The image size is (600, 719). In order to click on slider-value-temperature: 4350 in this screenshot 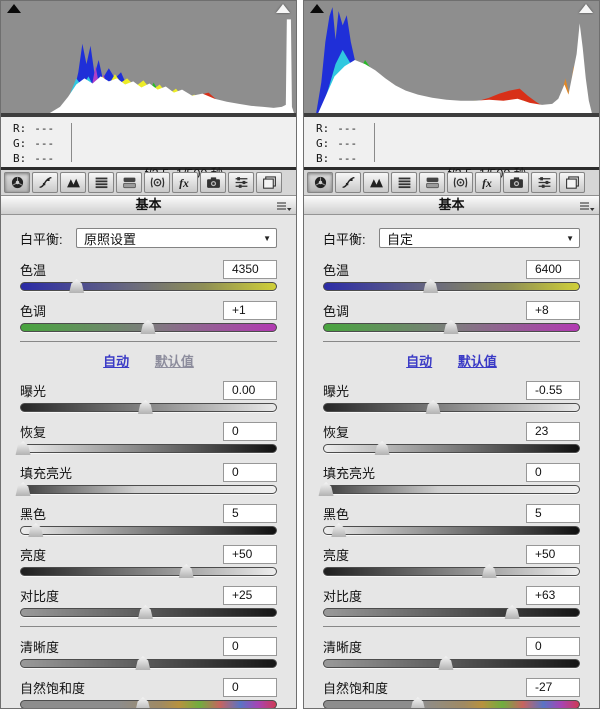, I will do `click(250, 269)`.